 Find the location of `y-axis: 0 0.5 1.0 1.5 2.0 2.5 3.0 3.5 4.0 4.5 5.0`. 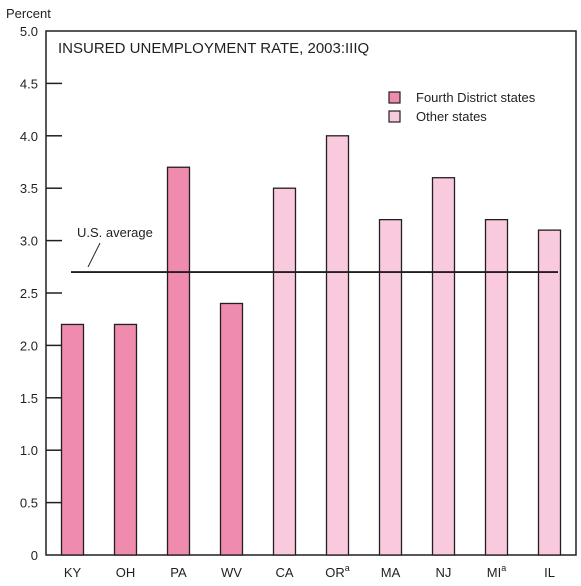

y-axis: 0 0.5 1.0 1.5 2.0 2.5 3.0 3.5 4.0 4.5 5.0 is located at coordinates (41, 293).